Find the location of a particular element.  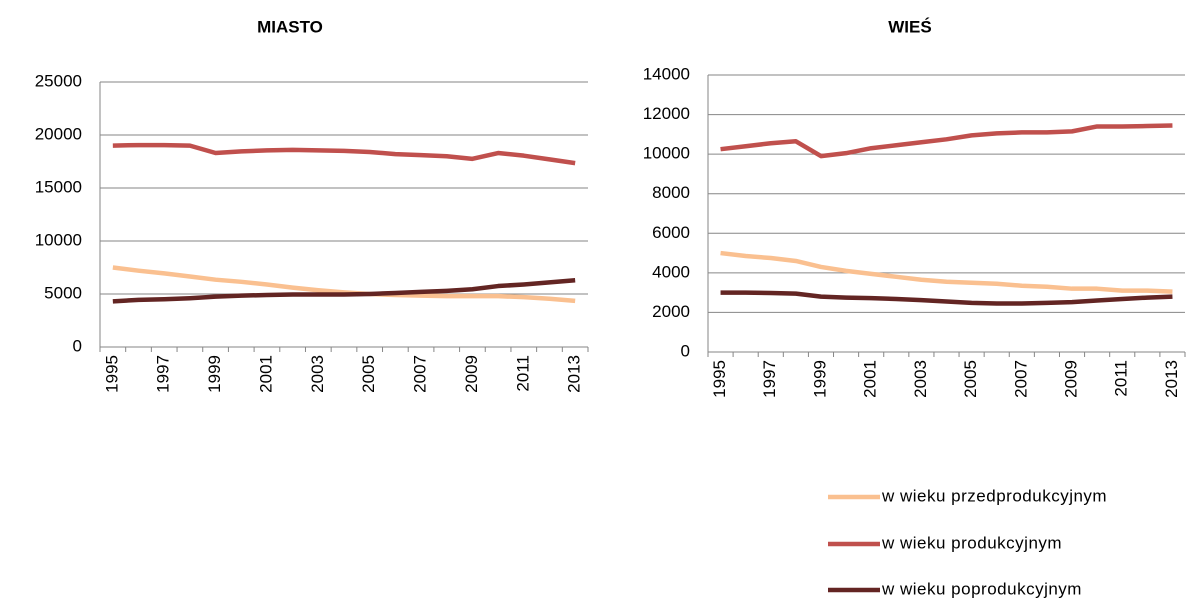

chart-title: WIEŚ is located at coordinates (909, 26).